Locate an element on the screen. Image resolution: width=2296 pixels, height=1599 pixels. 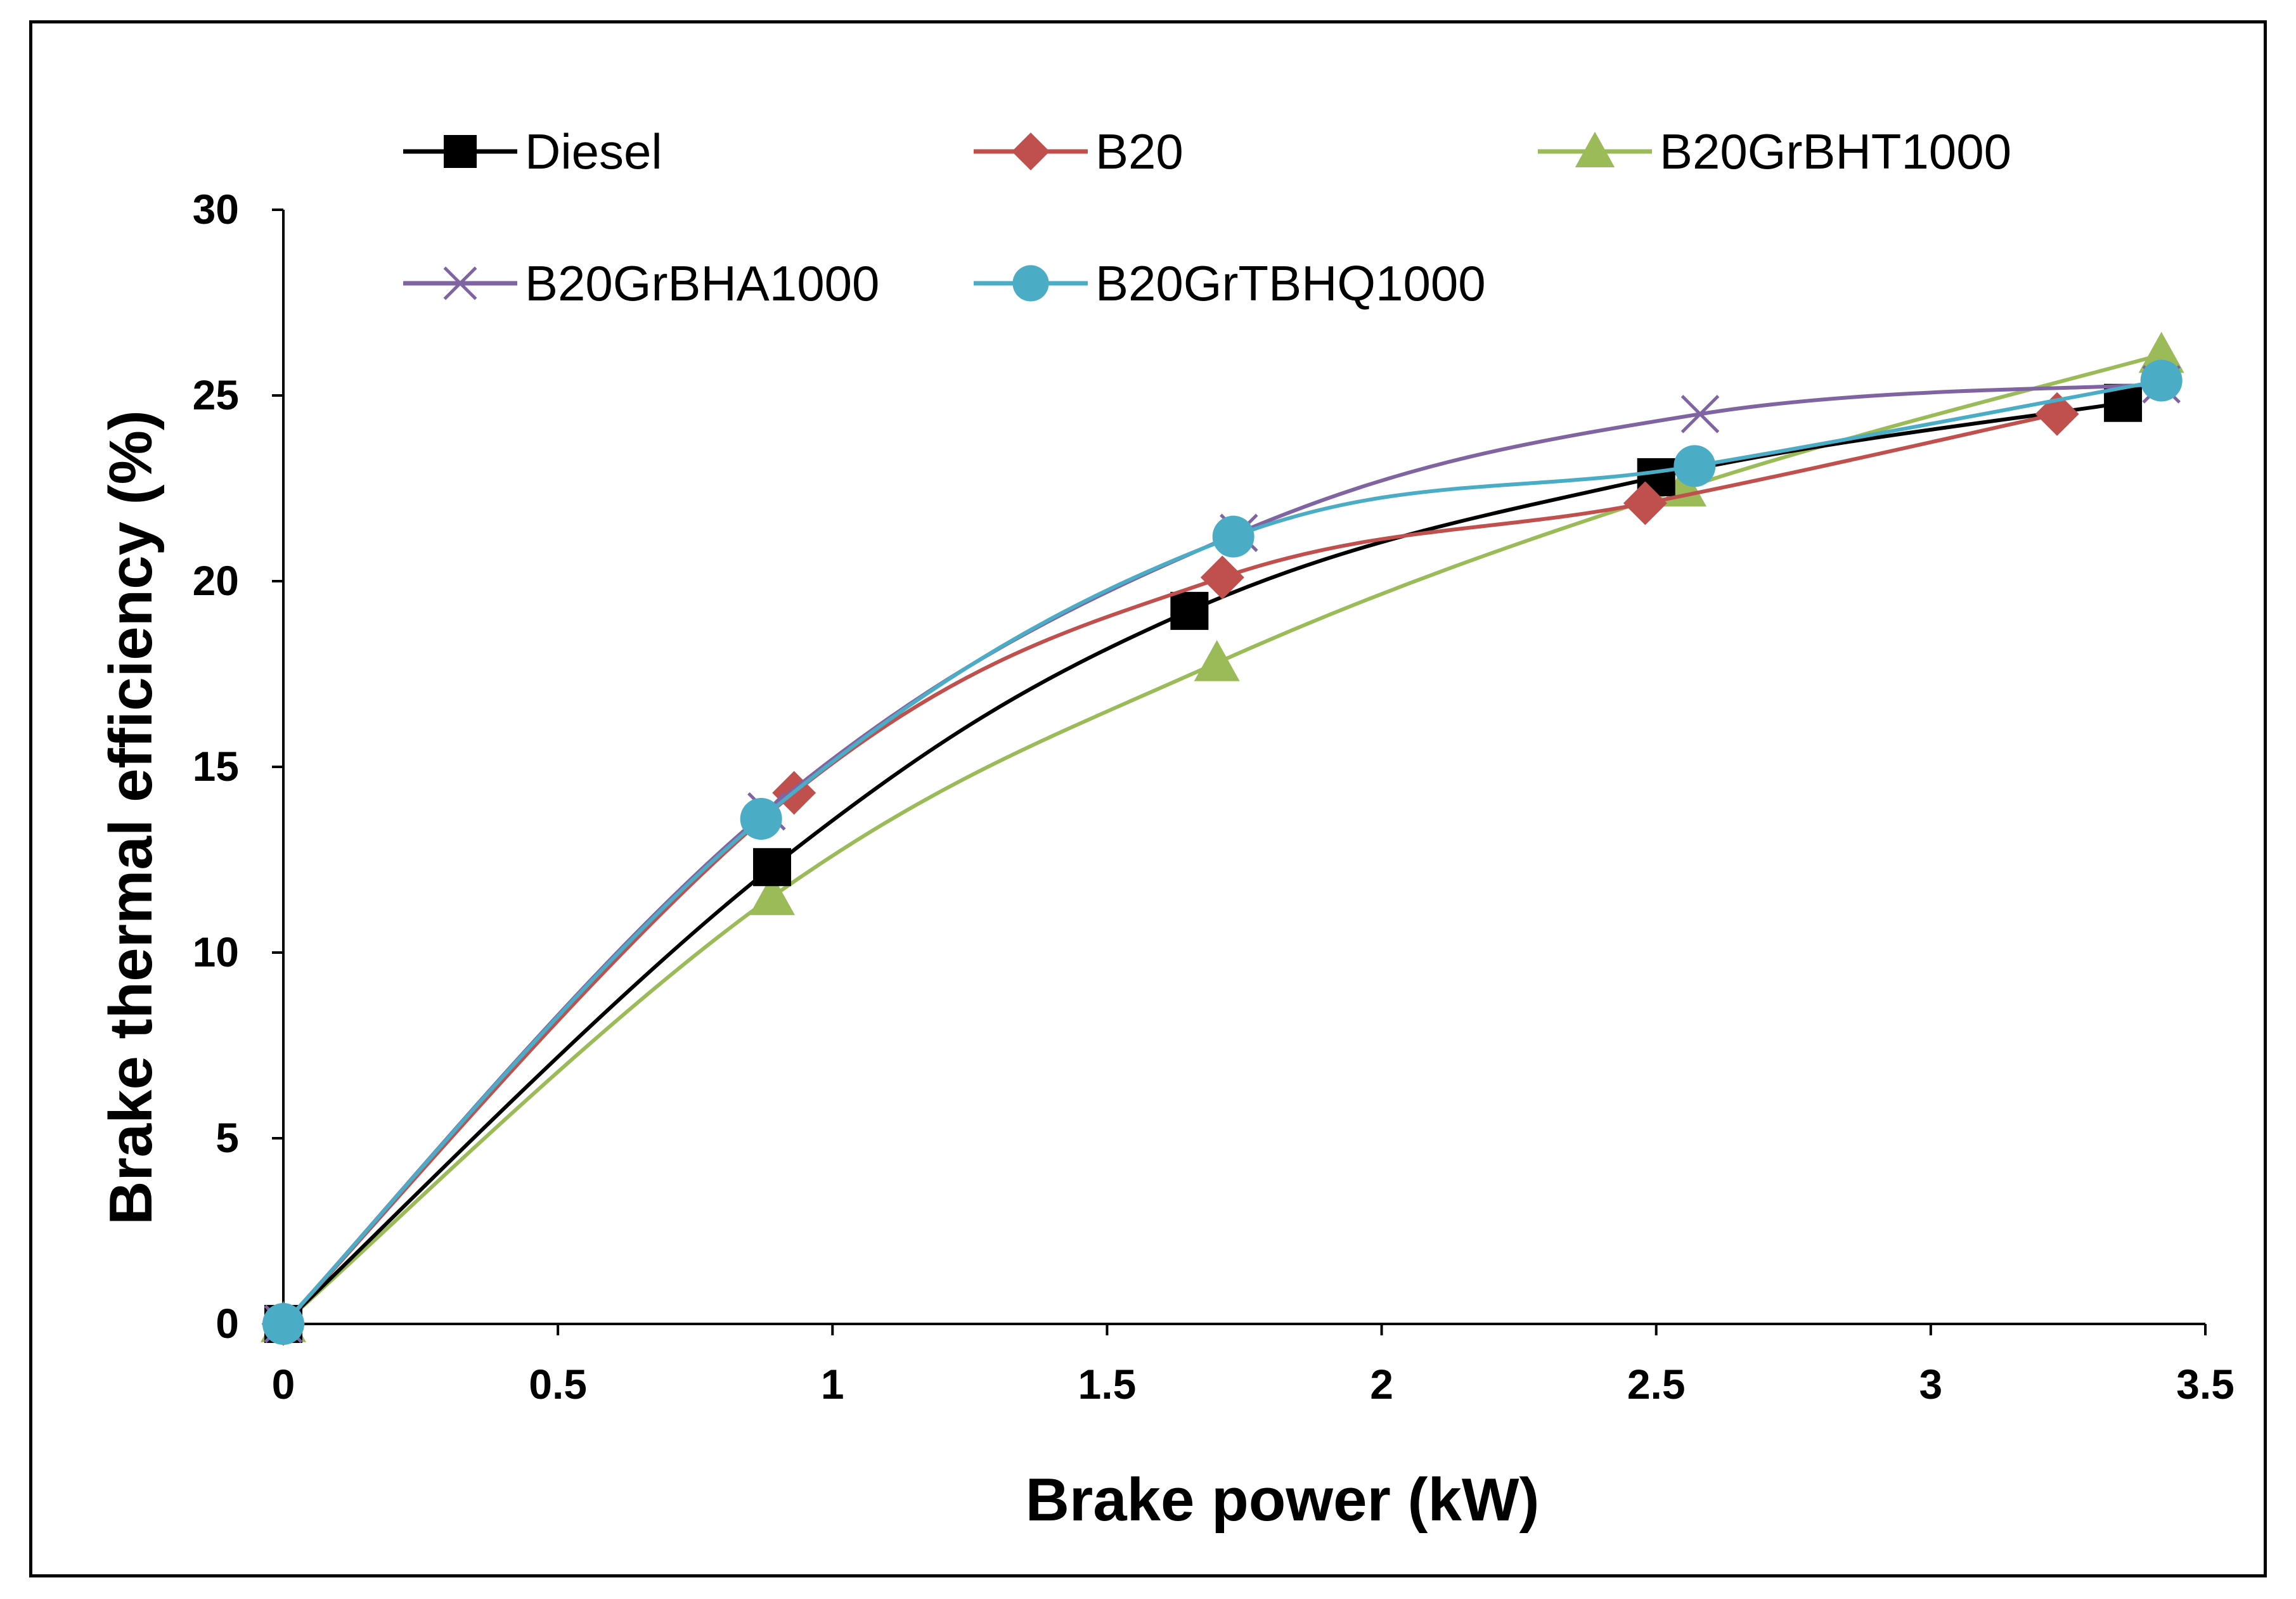
legend-item-b20grtbhq1000: B20GrTBHQ1000 is located at coordinates (1230, 283).